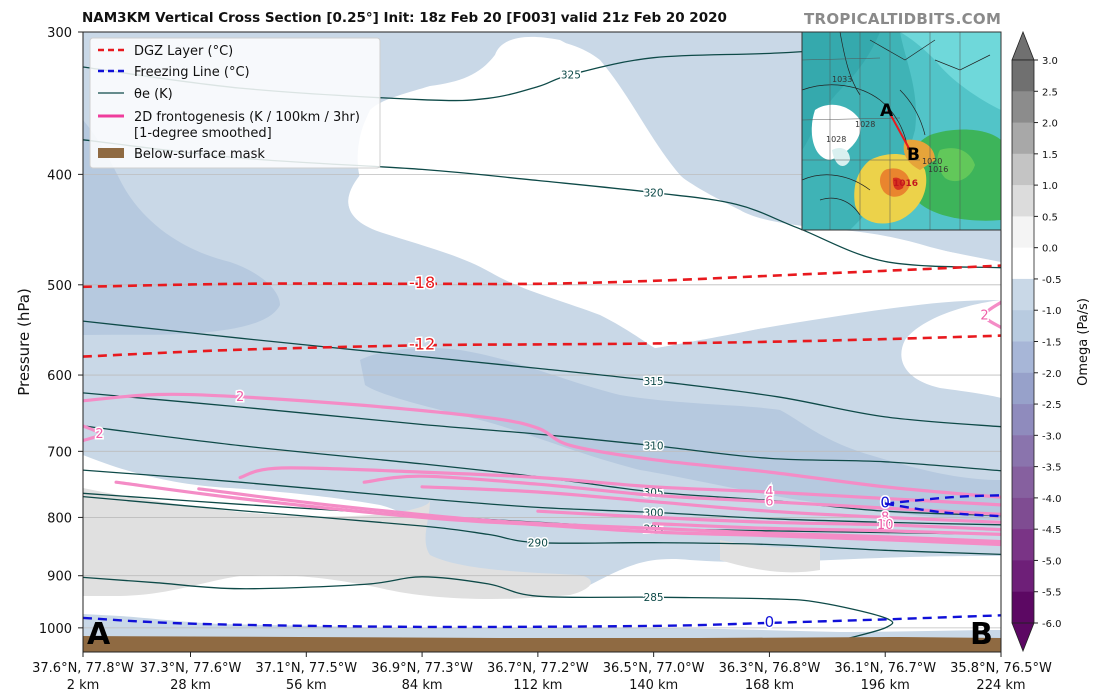  Describe the element at coordinates (1052, 374) in the screenshot. I see `colorbar-tick-label-10: -2.0` at that location.